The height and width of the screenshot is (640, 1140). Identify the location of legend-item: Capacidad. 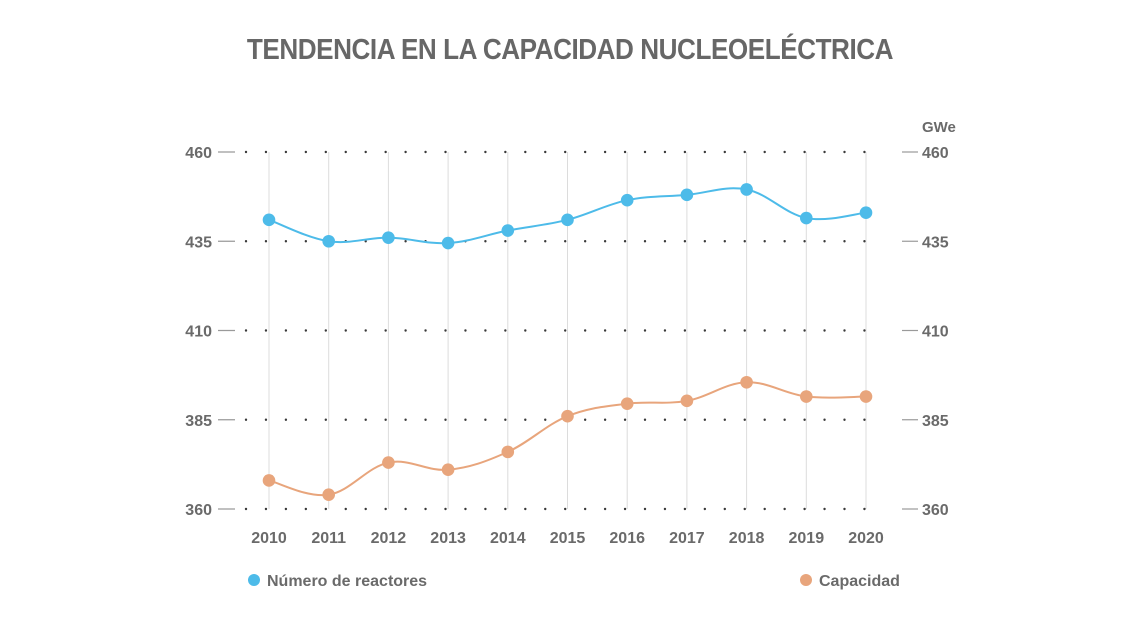
(850, 581).